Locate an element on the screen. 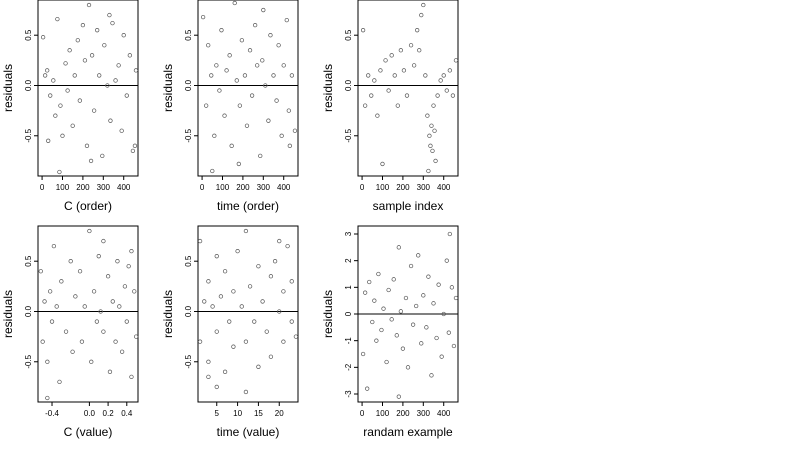 The width and height of the screenshot is (800, 450). x-axis-label: time (value) is located at coordinates (248, 432).